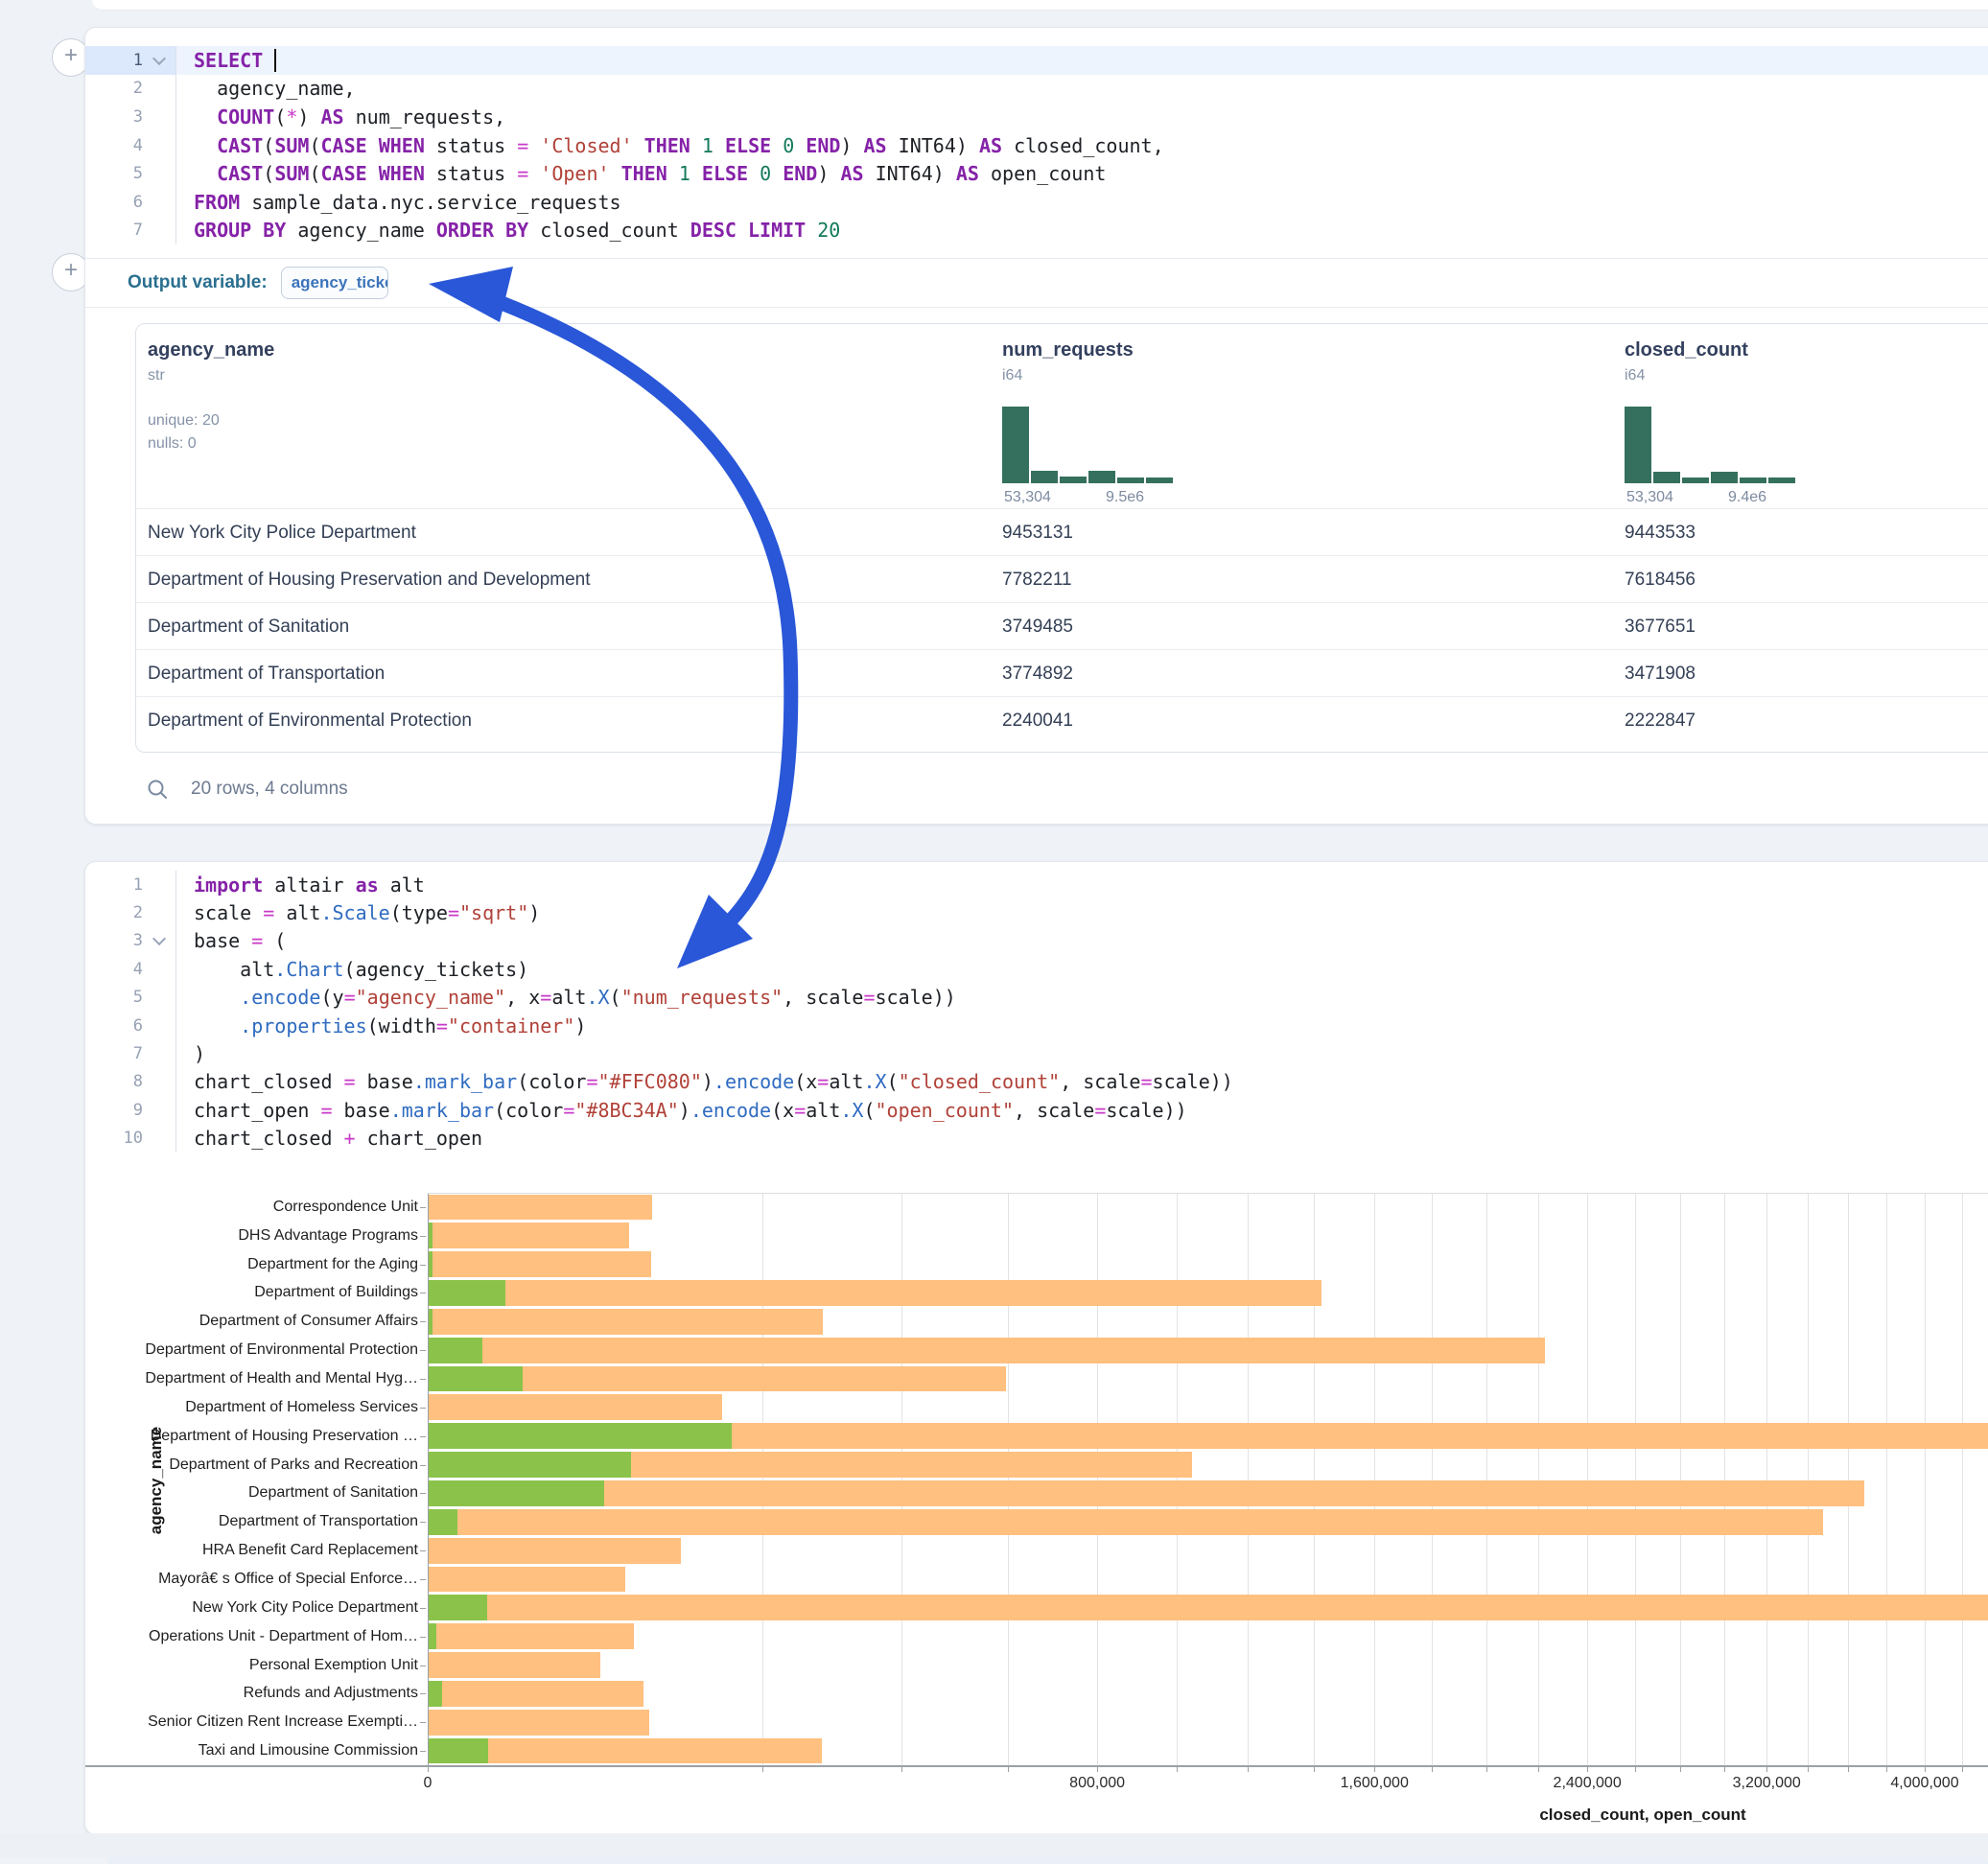 This screenshot has height=1864, width=1988. Describe the element at coordinates (1711, 456) in the screenshot. I see `column-histogram: 53,304 9.4e6` at that location.